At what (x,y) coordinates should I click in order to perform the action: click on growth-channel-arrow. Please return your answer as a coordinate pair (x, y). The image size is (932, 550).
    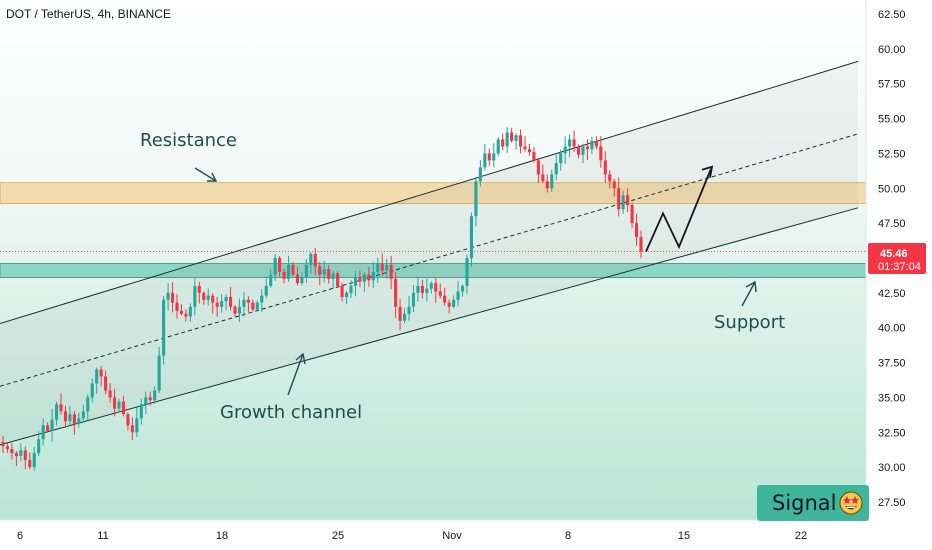
    Looking at the image, I should click on (295, 374).